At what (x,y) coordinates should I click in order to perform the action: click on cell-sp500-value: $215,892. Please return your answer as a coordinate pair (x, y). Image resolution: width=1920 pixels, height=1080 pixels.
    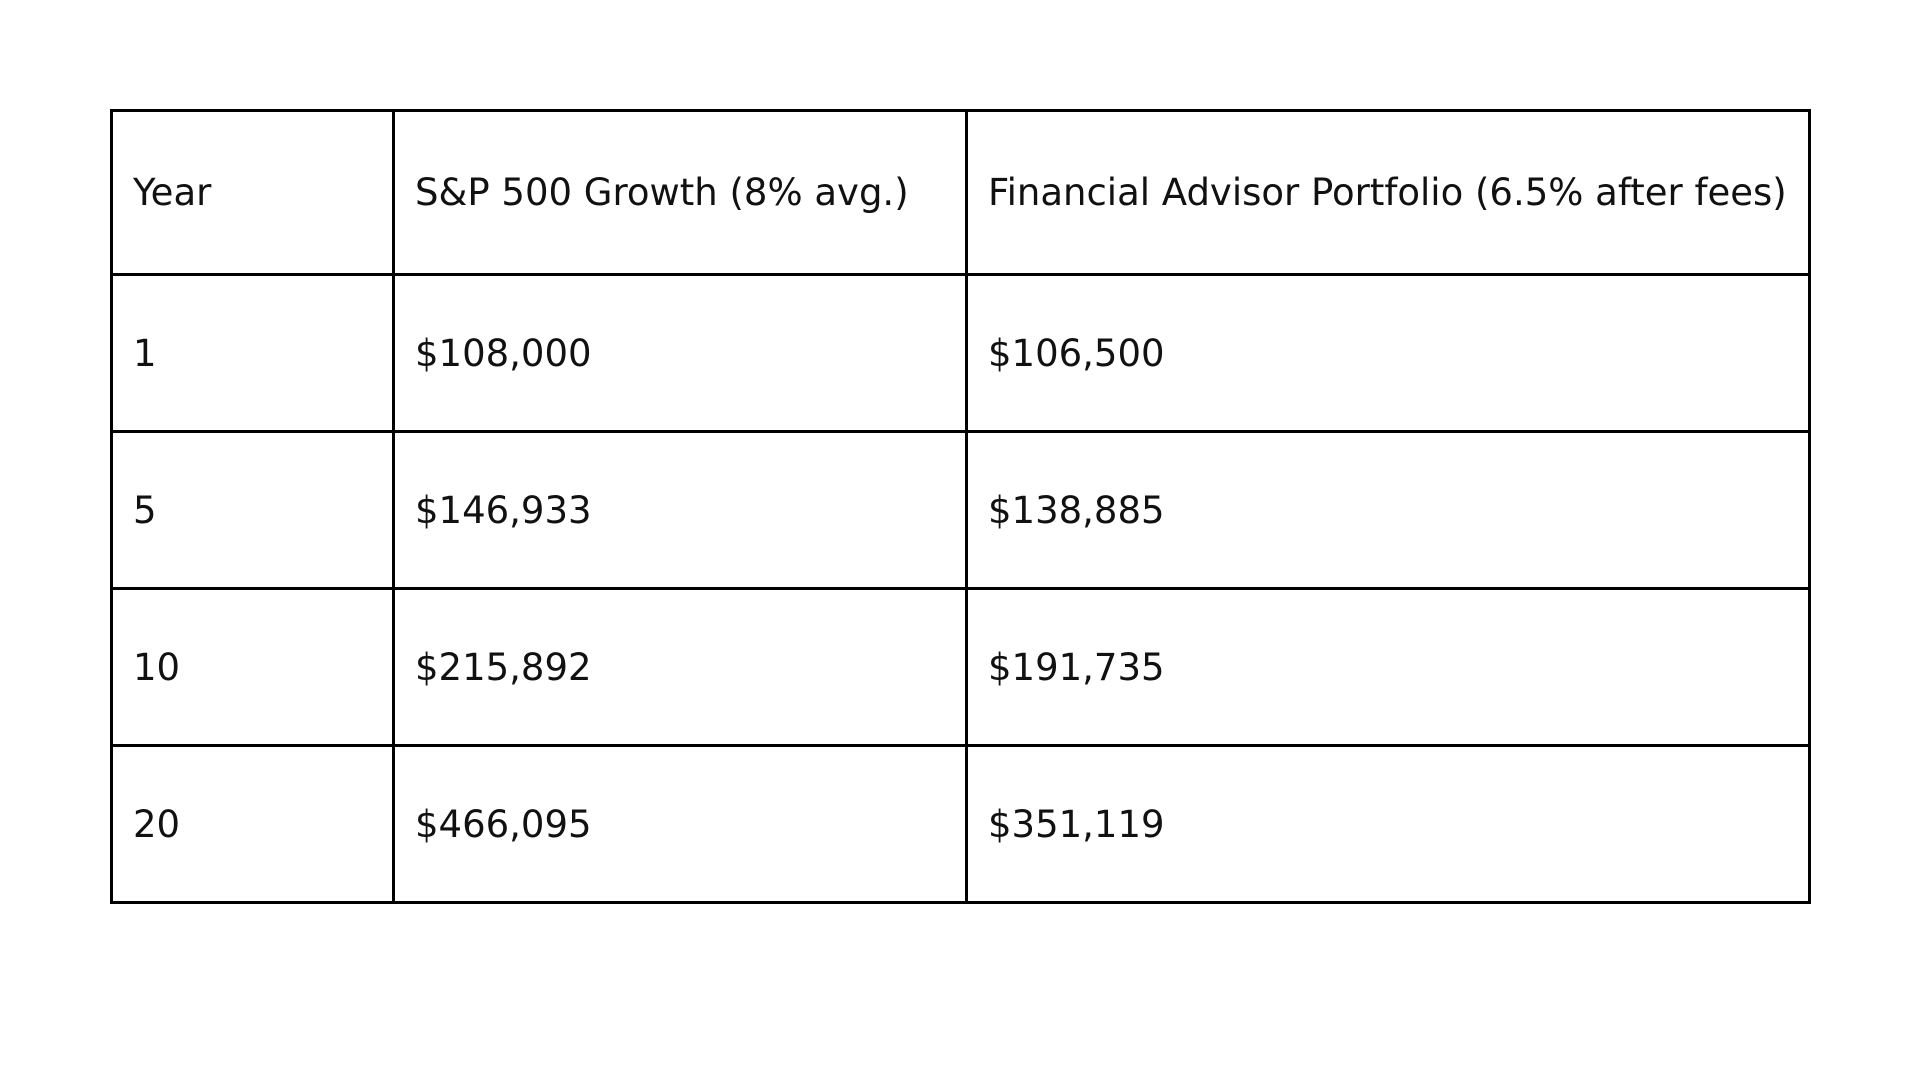
    Looking at the image, I should click on (680, 667).